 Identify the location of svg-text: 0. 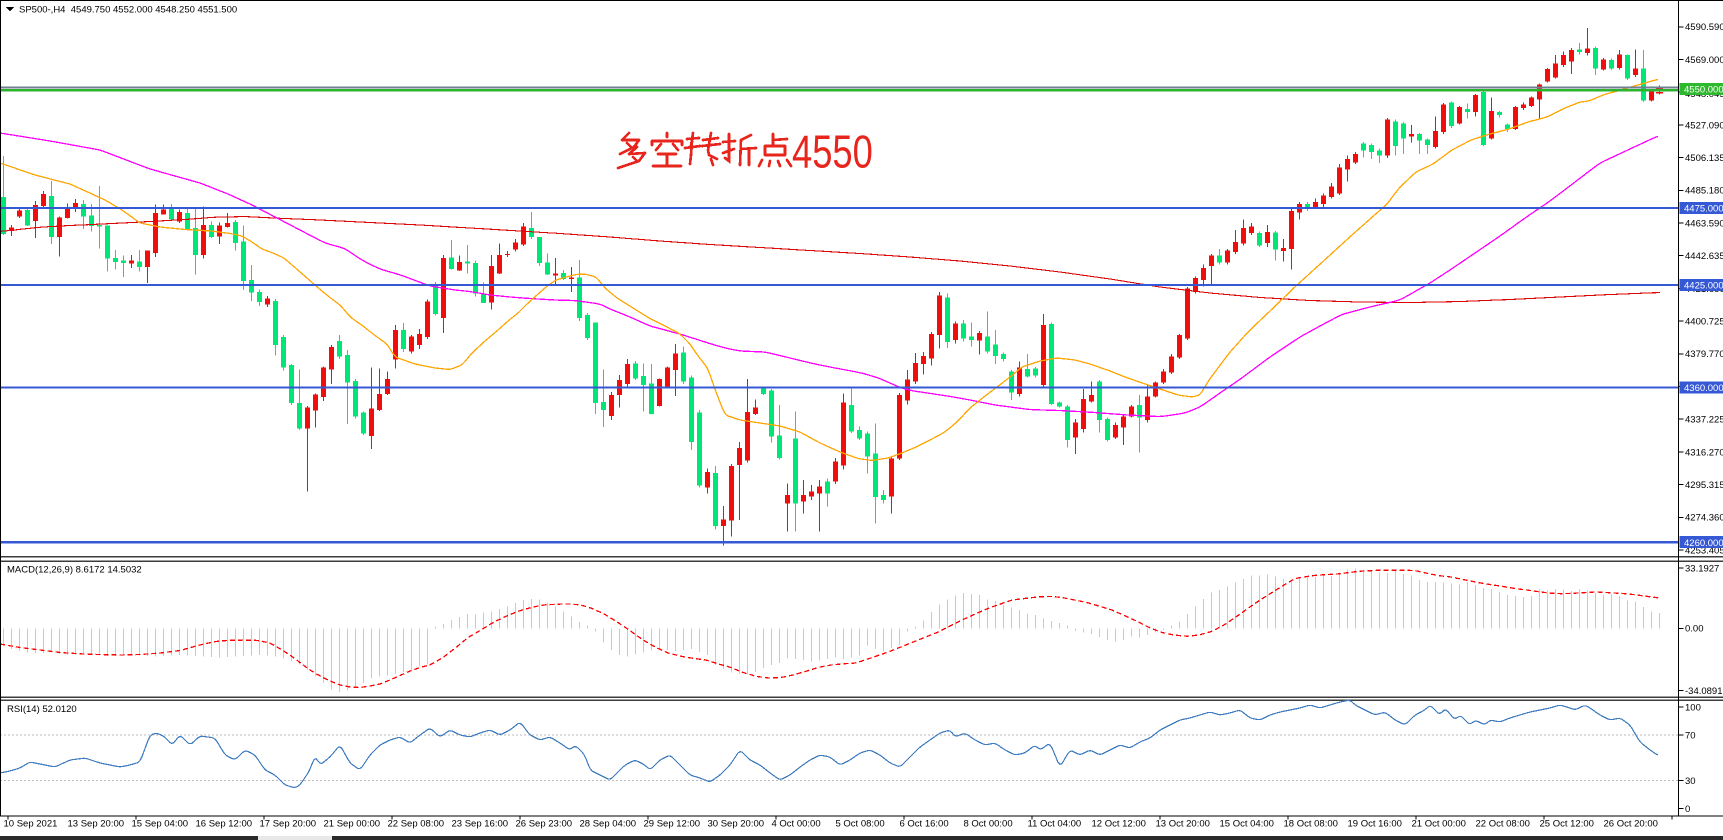
(1687, 809).